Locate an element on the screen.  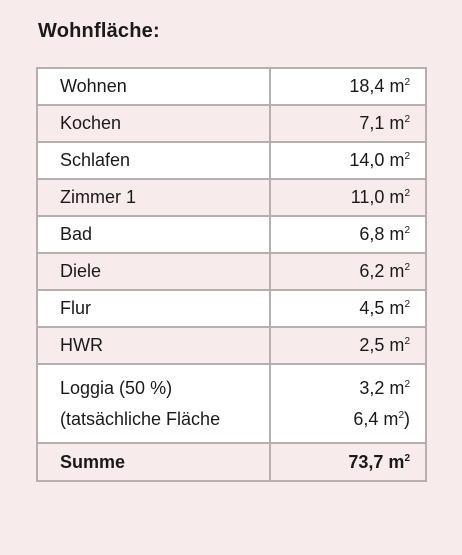
room-area: 2,5 m2 is located at coordinates (348, 345).